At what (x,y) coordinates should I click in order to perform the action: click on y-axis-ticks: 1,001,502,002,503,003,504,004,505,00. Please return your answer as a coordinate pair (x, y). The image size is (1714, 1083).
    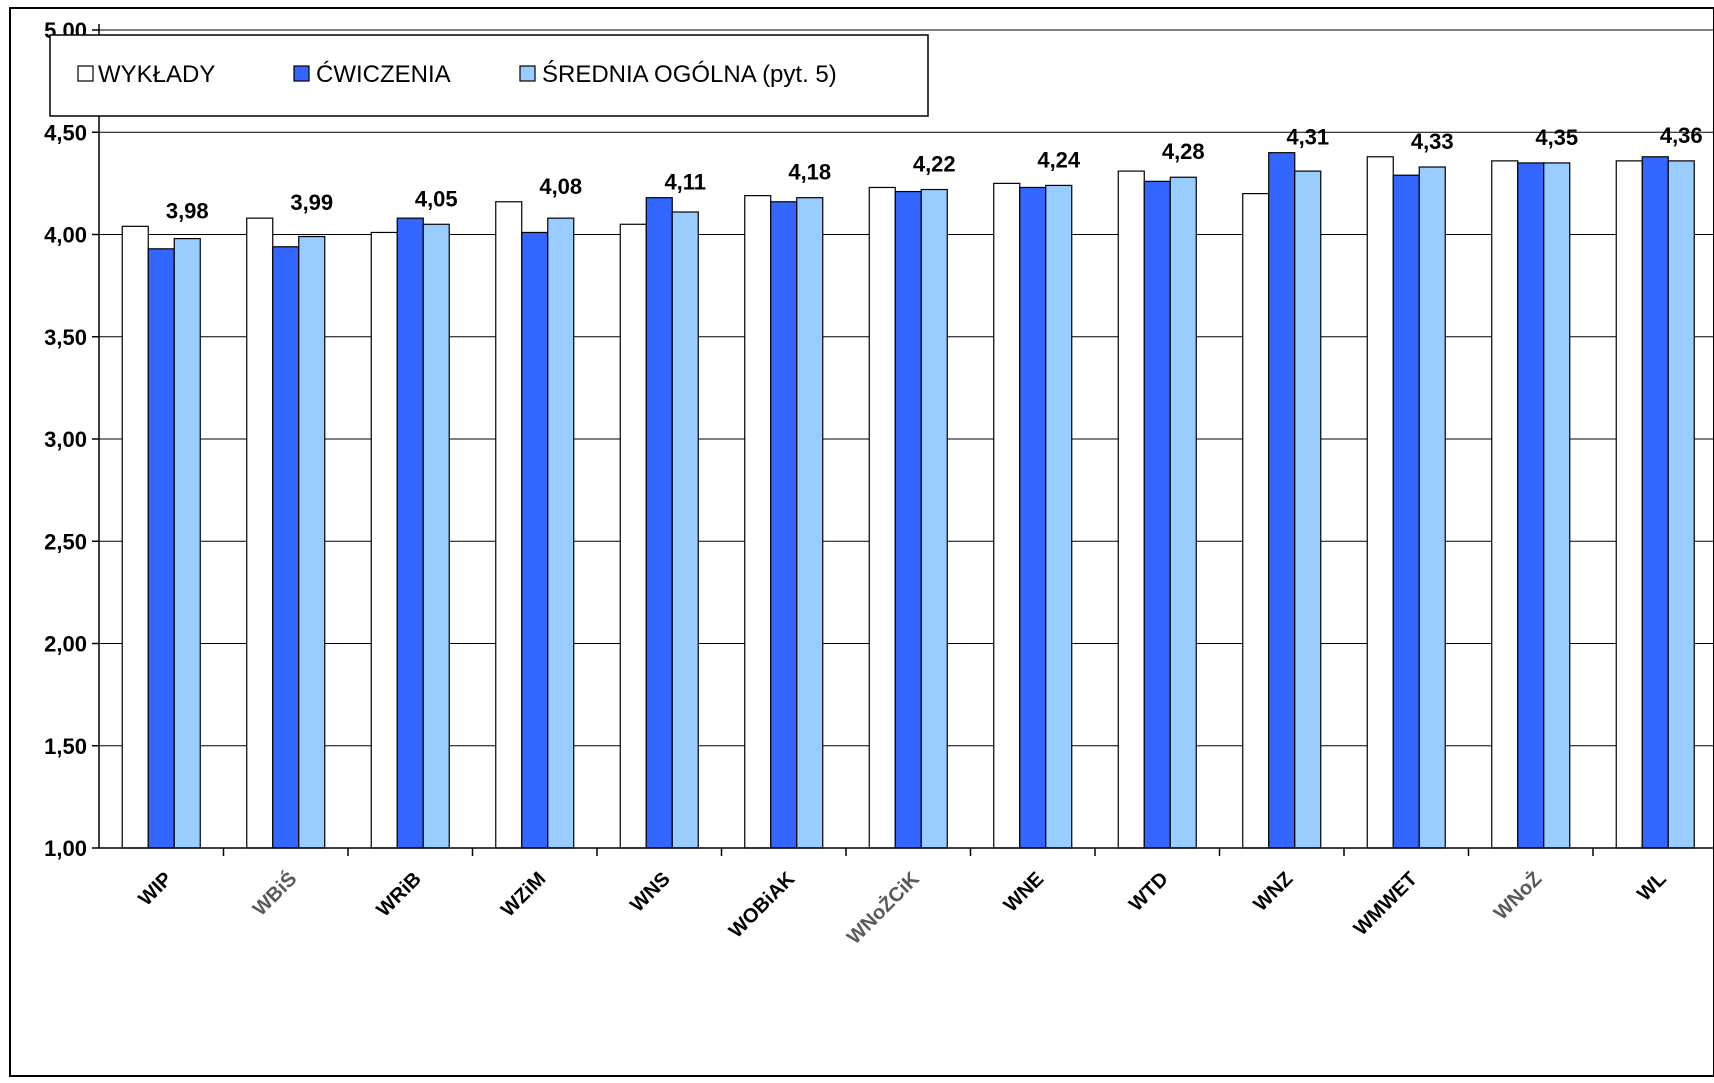
    Looking at the image, I should click on (65, 439).